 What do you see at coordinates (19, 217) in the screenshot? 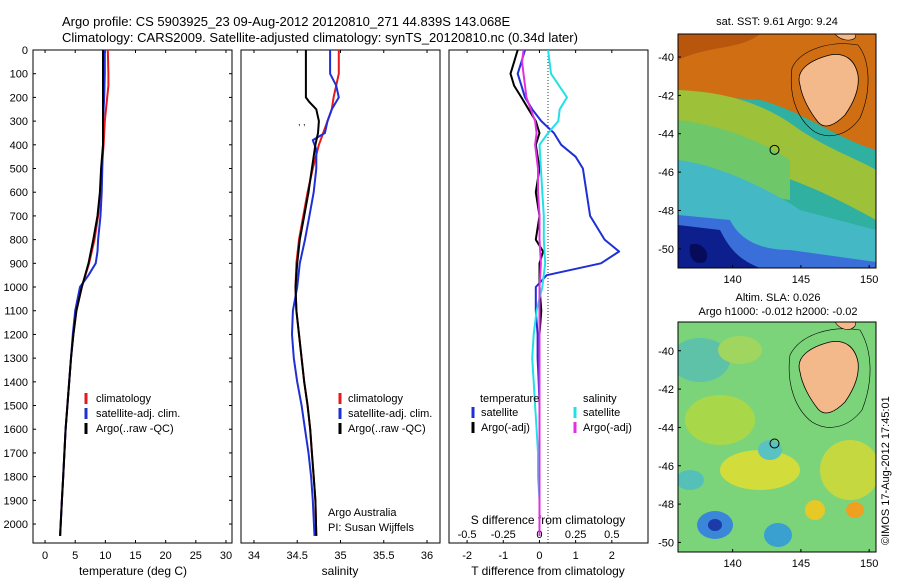
I see `depth-tick-label: 700` at bounding box center [19, 217].